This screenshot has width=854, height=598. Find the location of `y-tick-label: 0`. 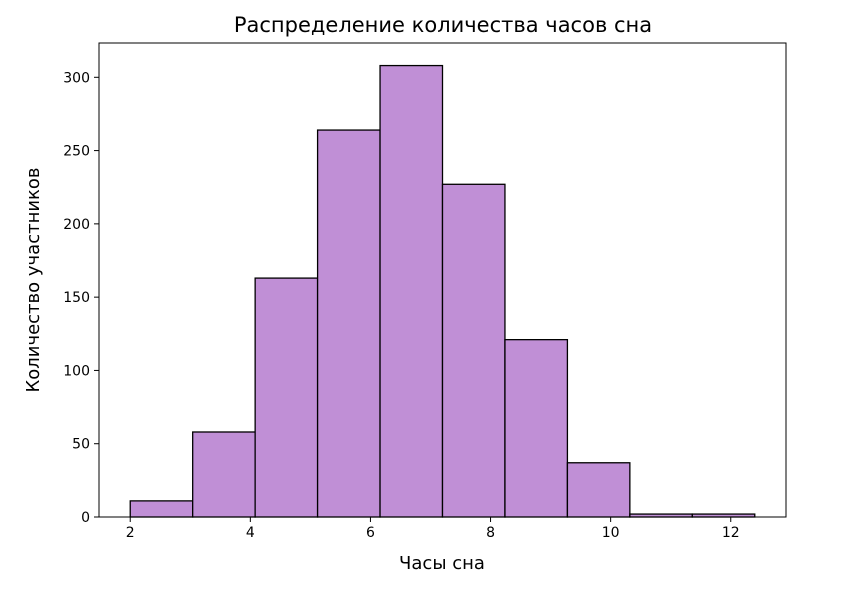

y-tick-label: 0 is located at coordinates (85, 518).